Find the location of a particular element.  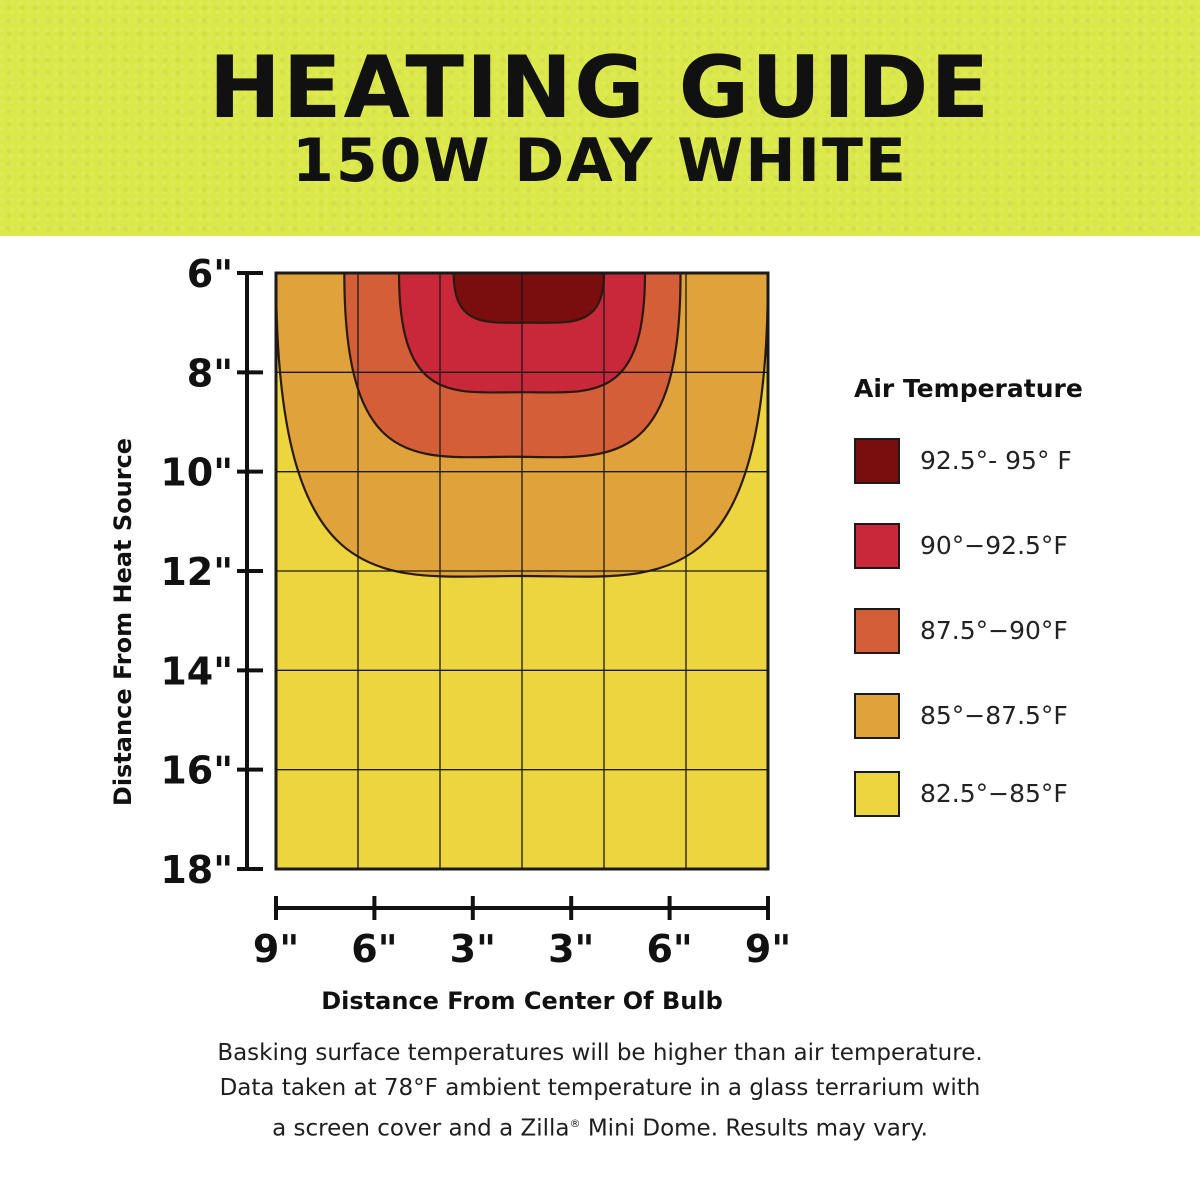

legend-title: Air Temperature is located at coordinates (968, 388).